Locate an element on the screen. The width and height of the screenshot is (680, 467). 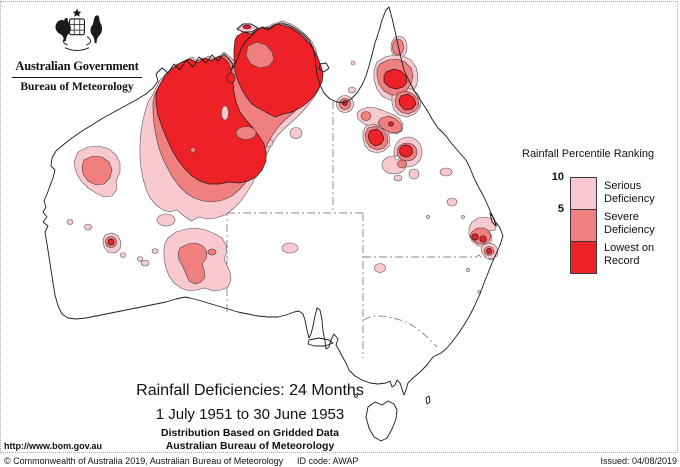
legend-swatch-serious is located at coordinates (583, 194).